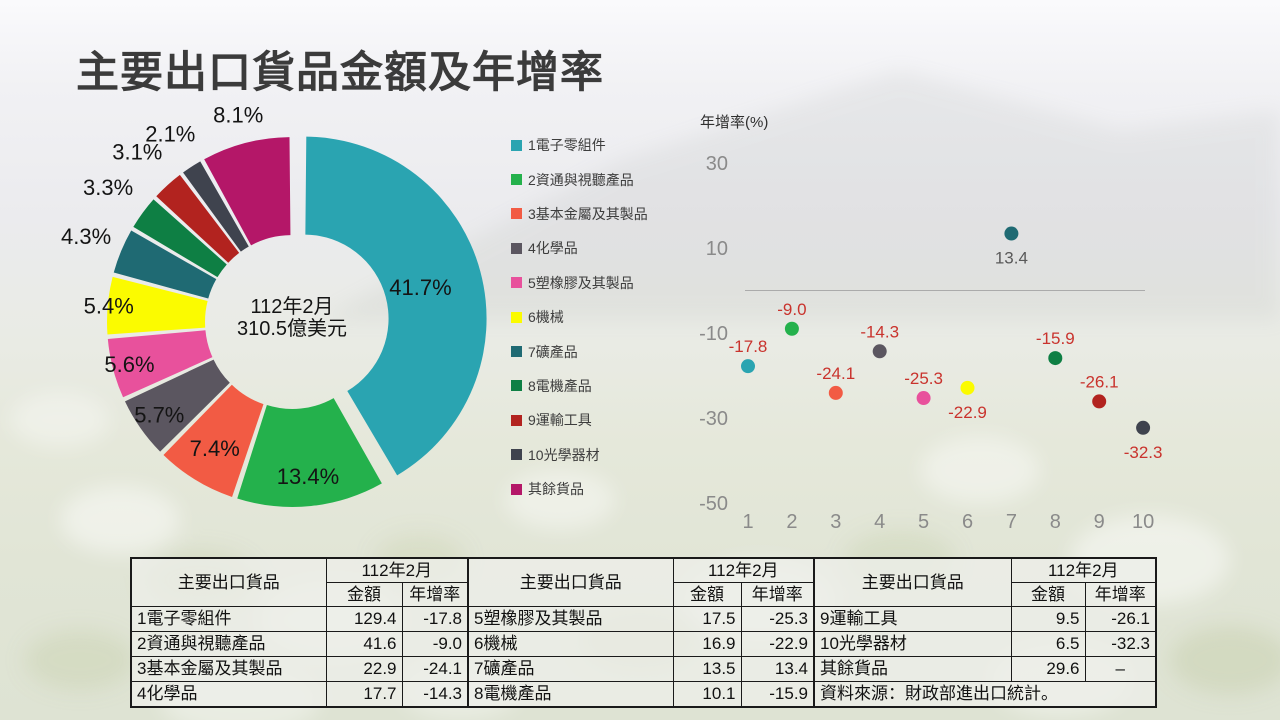 The image size is (1280, 720). I want to click on donut-slice-其餘貨品, so click(247, 191).